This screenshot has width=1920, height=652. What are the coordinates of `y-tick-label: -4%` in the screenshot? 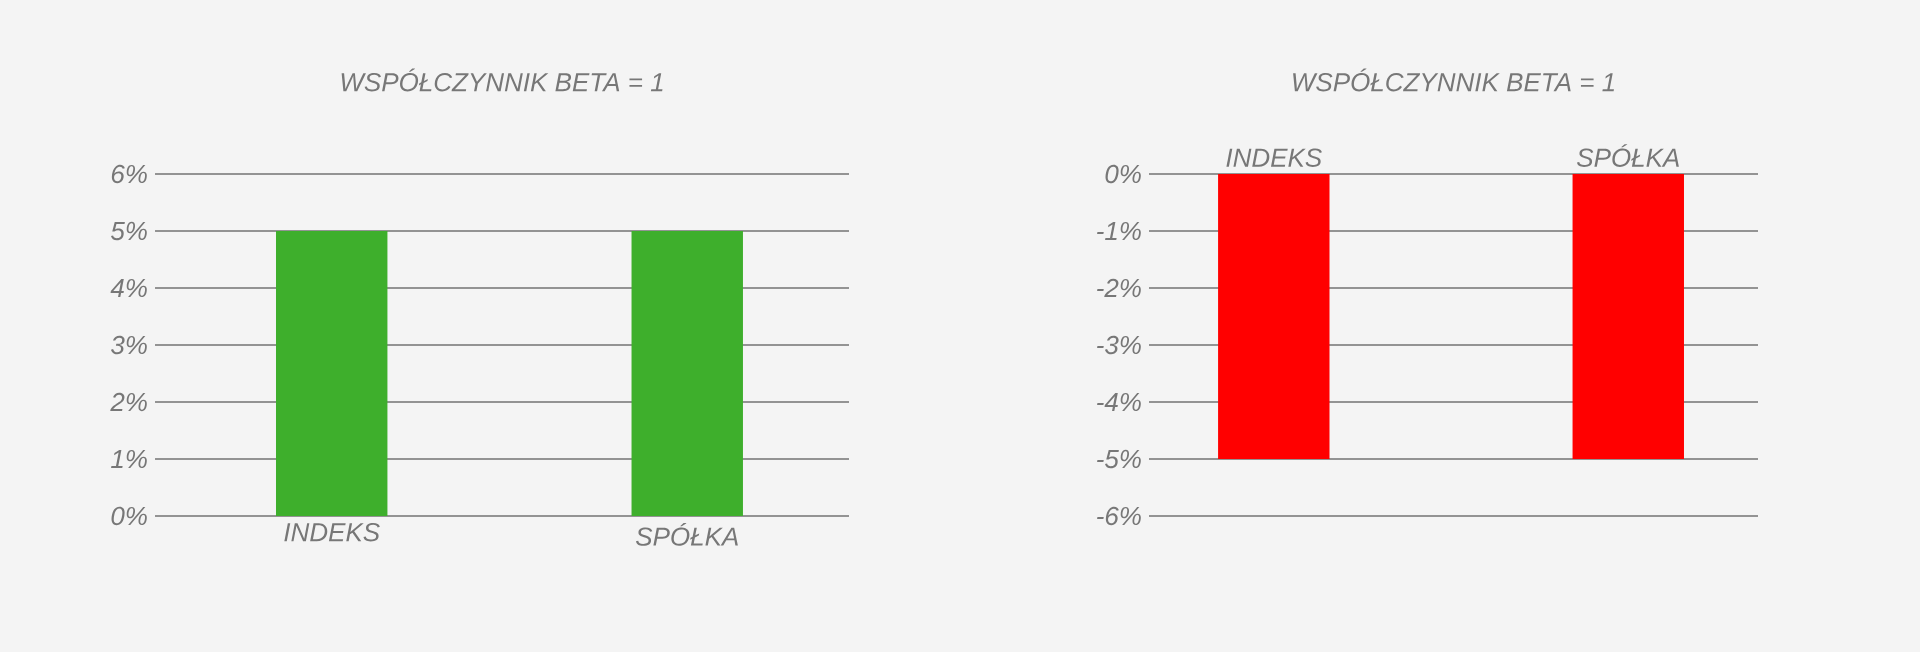 It's located at (1119, 402).